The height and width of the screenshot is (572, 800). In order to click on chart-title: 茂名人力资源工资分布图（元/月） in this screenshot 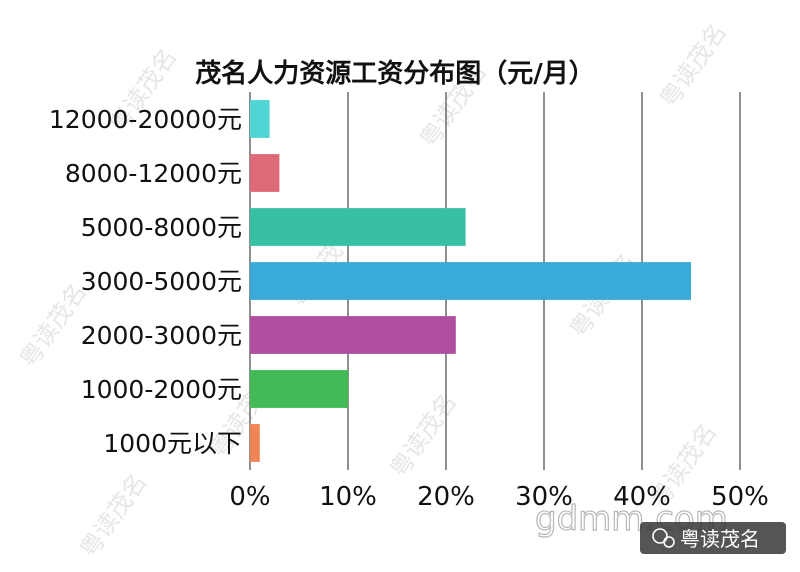, I will do `click(395, 73)`.